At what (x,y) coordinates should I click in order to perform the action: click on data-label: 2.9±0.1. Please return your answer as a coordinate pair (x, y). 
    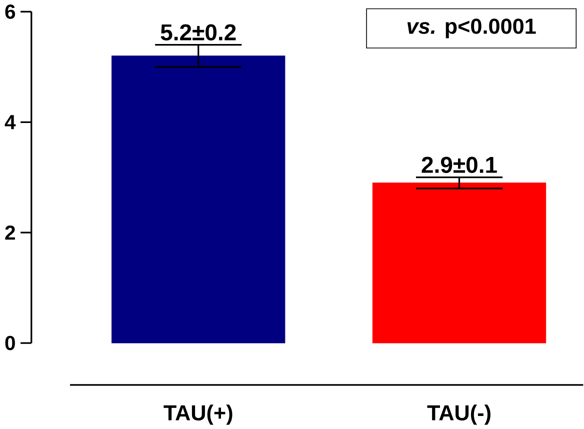
    Looking at the image, I should click on (459, 164).